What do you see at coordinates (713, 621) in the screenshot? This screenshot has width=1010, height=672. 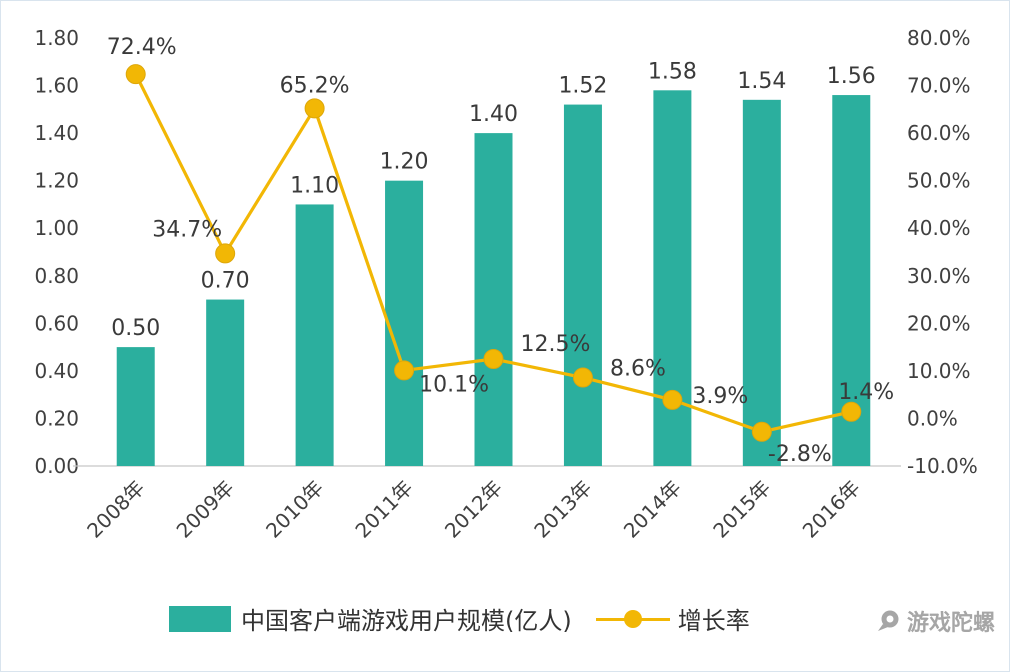 I see `legend-line-label: 增长率` at bounding box center [713, 621].